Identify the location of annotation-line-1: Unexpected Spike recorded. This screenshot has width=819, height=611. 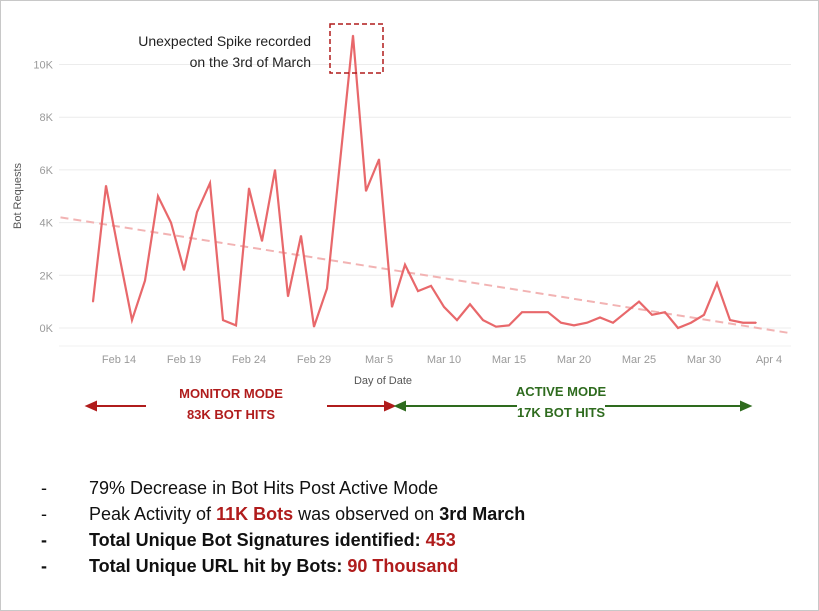
(224, 41).